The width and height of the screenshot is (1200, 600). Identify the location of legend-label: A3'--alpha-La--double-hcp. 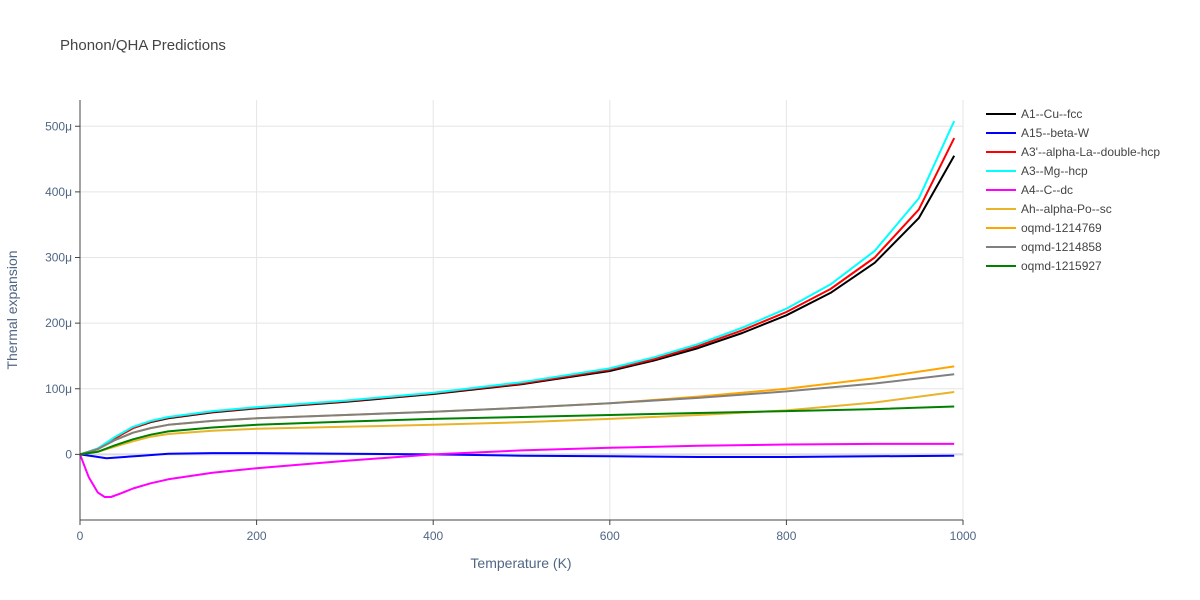
(1090, 152).